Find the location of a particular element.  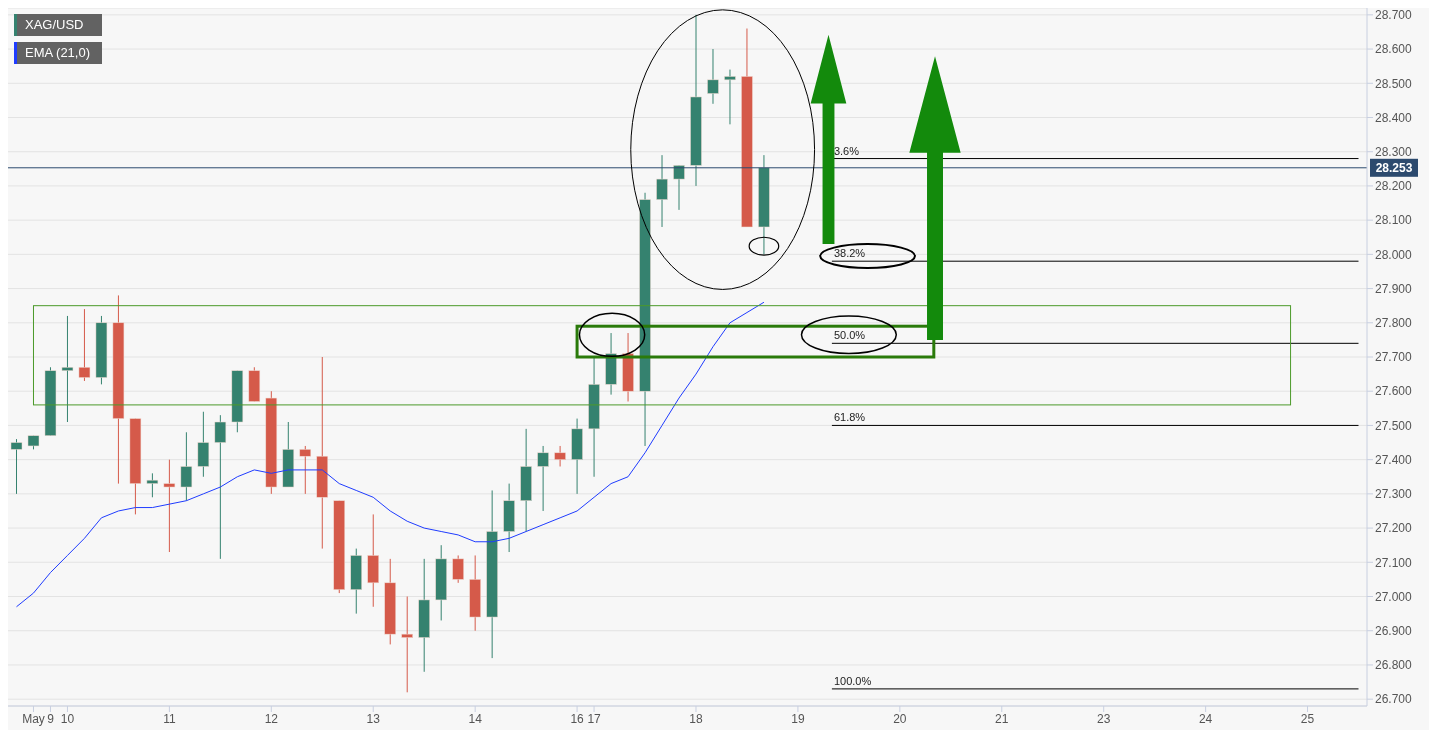

y-tick-label: 26.800 is located at coordinates (1394, 665).